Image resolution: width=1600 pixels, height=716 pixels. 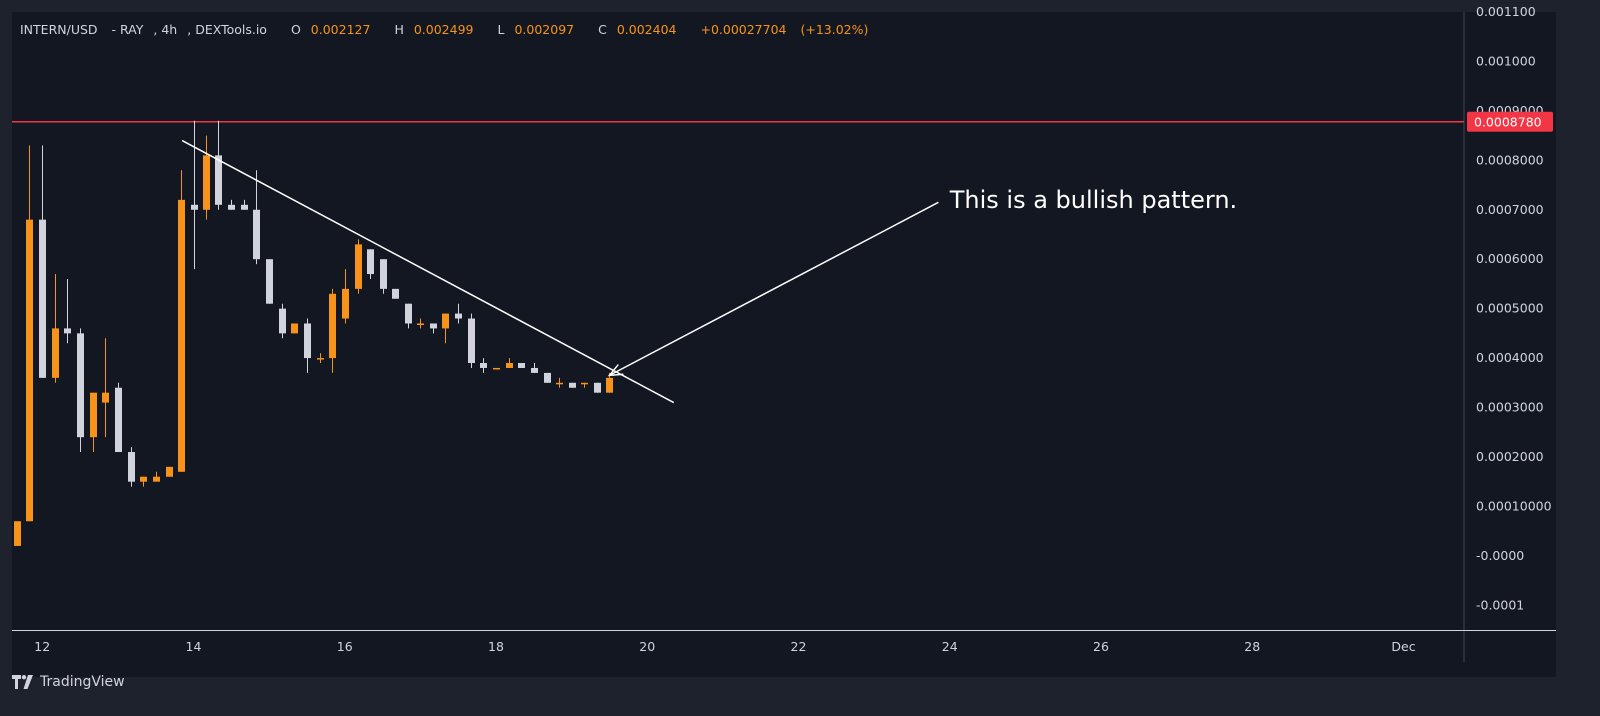 I want to click on time-tick-label: 26, so click(x=1101, y=646).